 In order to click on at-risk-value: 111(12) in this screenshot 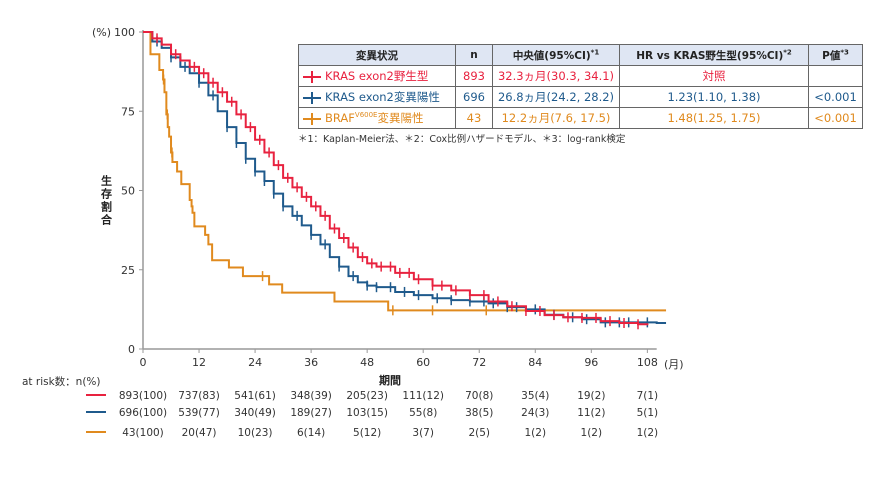, I will do `click(423, 396)`.